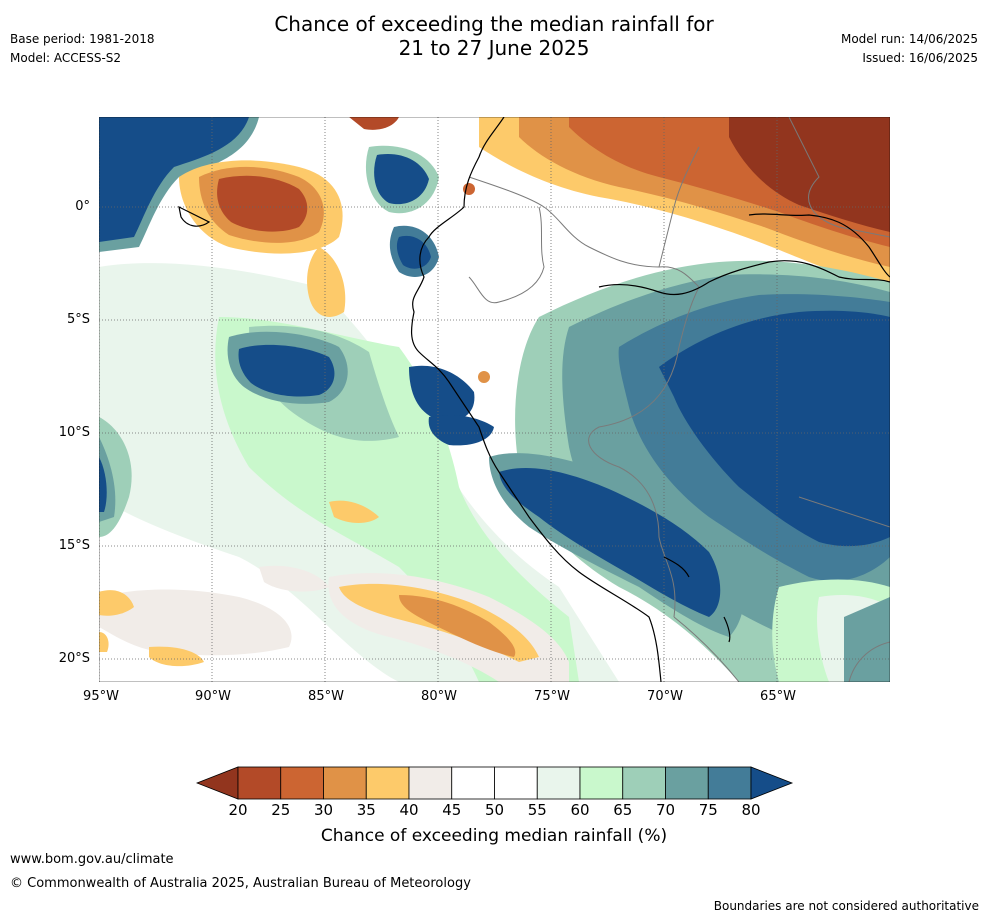 This screenshot has height=919, width=988. What do you see at coordinates (238, 810) in the screenshot?
I see `colorbar-tick-label: 20` at bounding box center [238, 810].